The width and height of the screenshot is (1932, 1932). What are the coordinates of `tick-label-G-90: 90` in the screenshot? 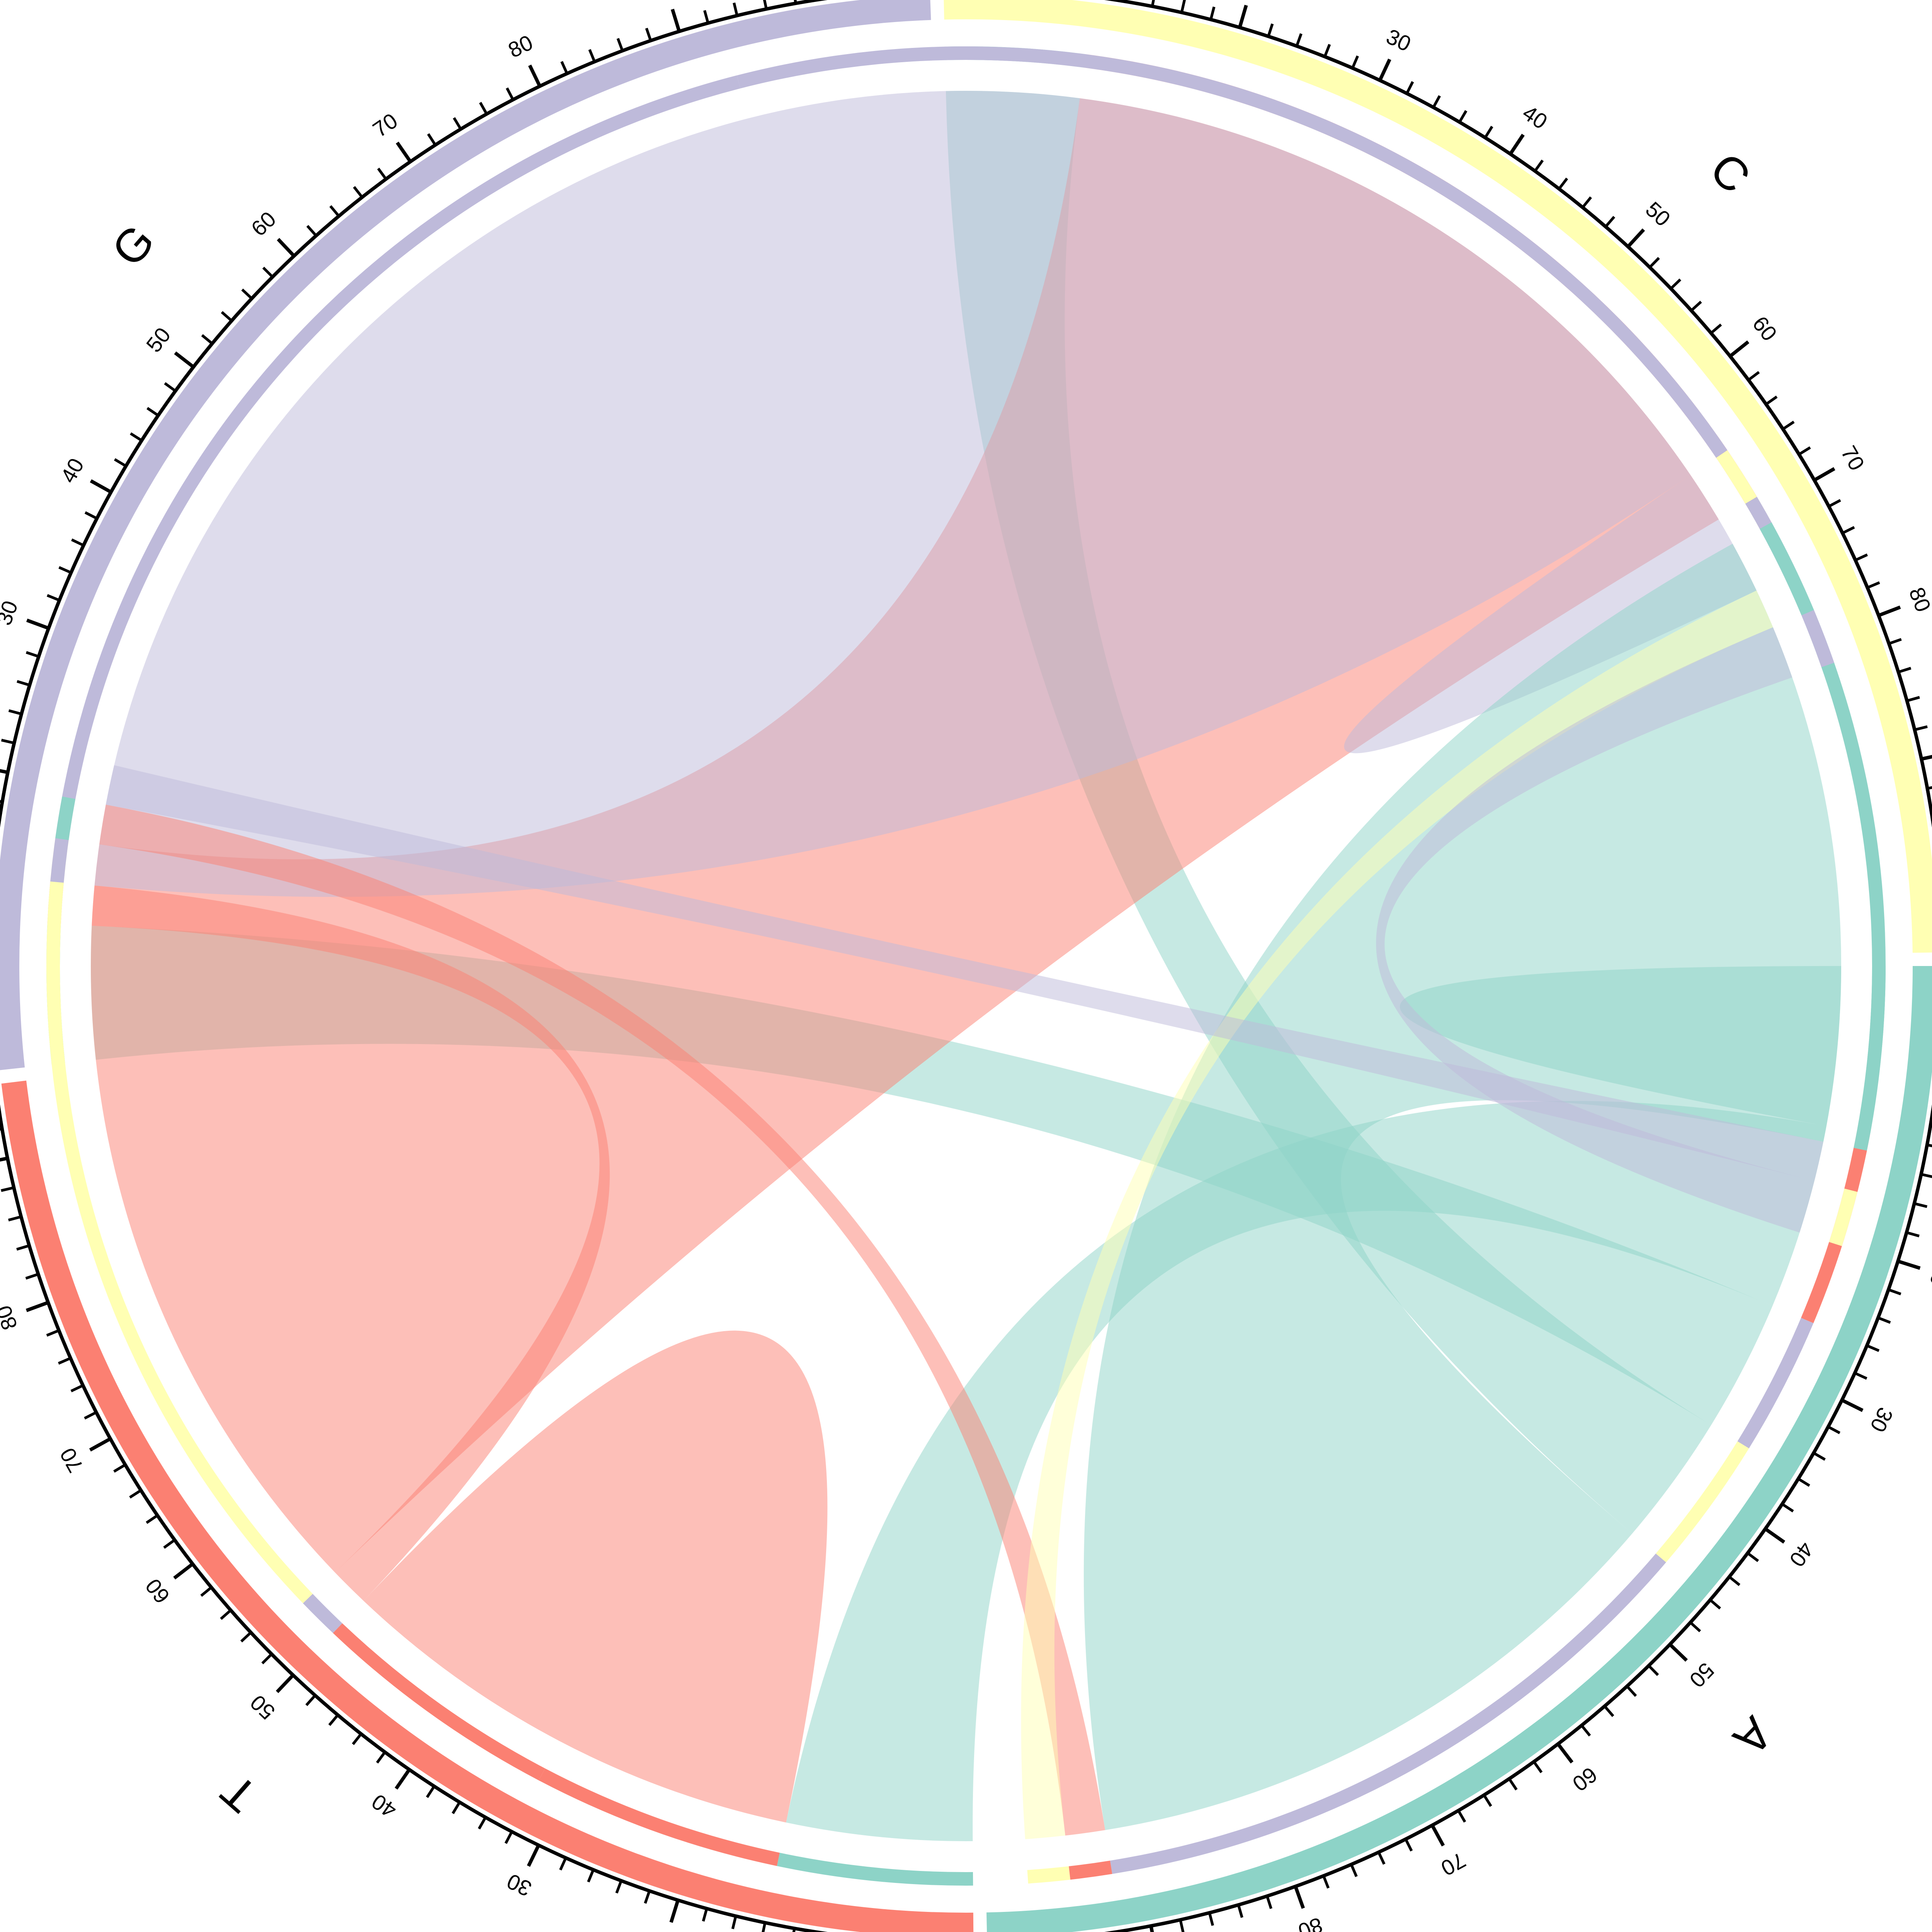 It's located at (666, 2).